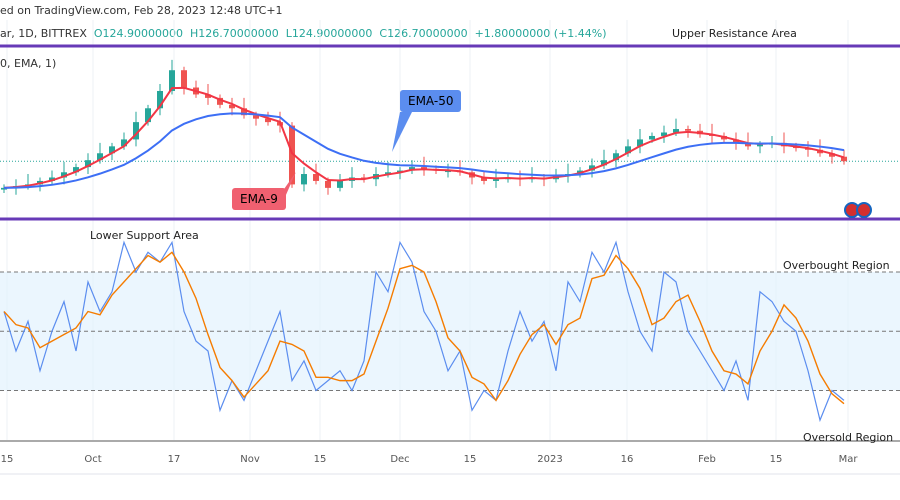 The width and height of the screenshot is (900, 500). What do you see at coordinates (848, 437) in the screenshot?
I see `oversold-label: Oversold Region` at bounding box center [848, 437].